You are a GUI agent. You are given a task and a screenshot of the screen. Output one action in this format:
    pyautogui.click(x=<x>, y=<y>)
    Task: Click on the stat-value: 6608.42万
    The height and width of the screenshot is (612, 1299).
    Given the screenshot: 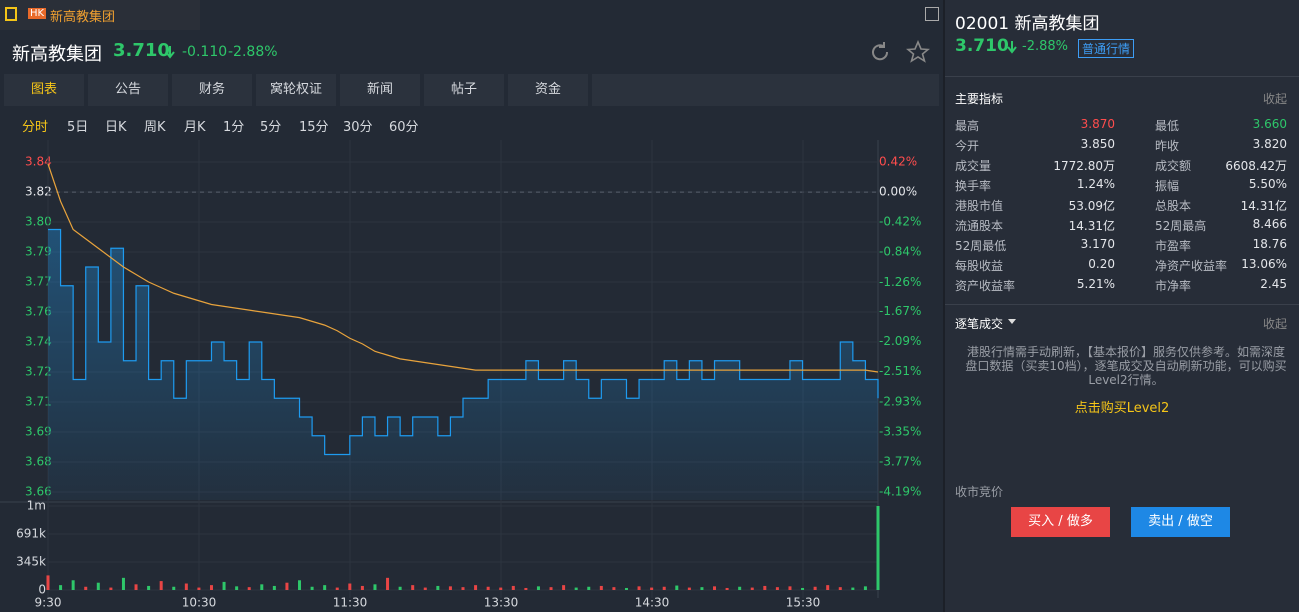 What is the action you would take?
    pyautogui.click(x=1256, y=166)
    